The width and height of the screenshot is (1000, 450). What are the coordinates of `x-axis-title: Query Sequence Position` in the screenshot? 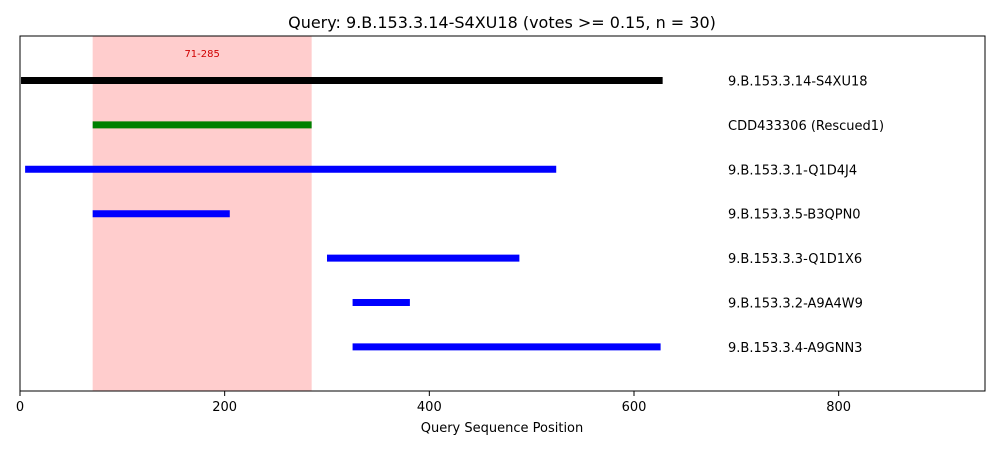 It's located at (502, 428).